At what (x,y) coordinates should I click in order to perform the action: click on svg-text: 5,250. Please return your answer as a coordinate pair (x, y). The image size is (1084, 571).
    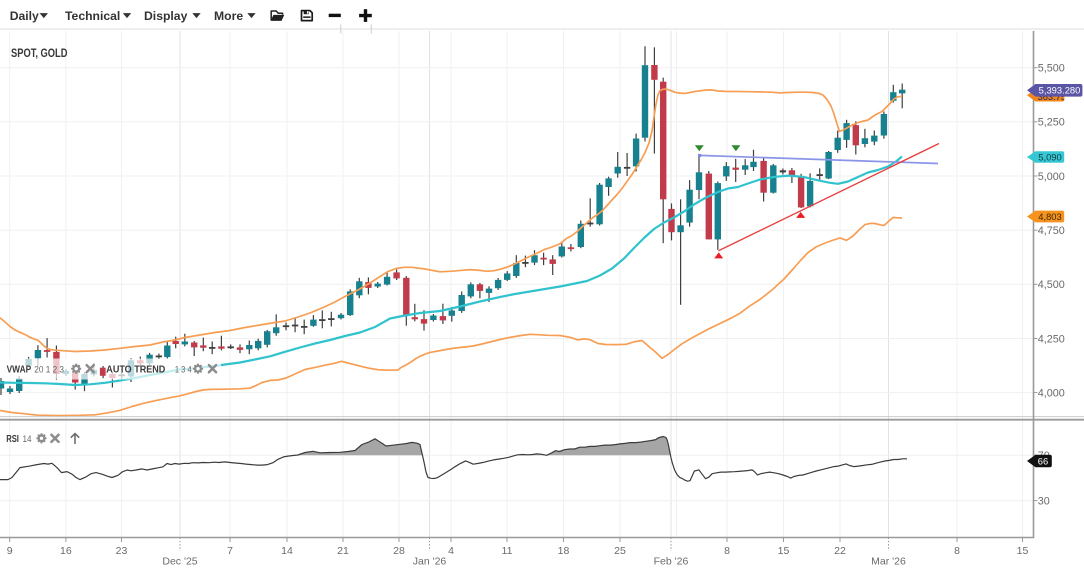
    Looking at the image, I should click on (1051, 123).